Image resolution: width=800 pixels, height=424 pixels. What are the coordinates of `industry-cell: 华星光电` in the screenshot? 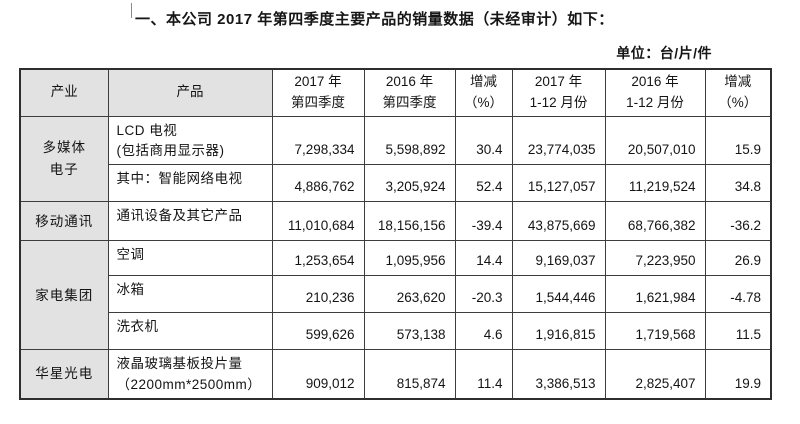 It's located at (64, 374).